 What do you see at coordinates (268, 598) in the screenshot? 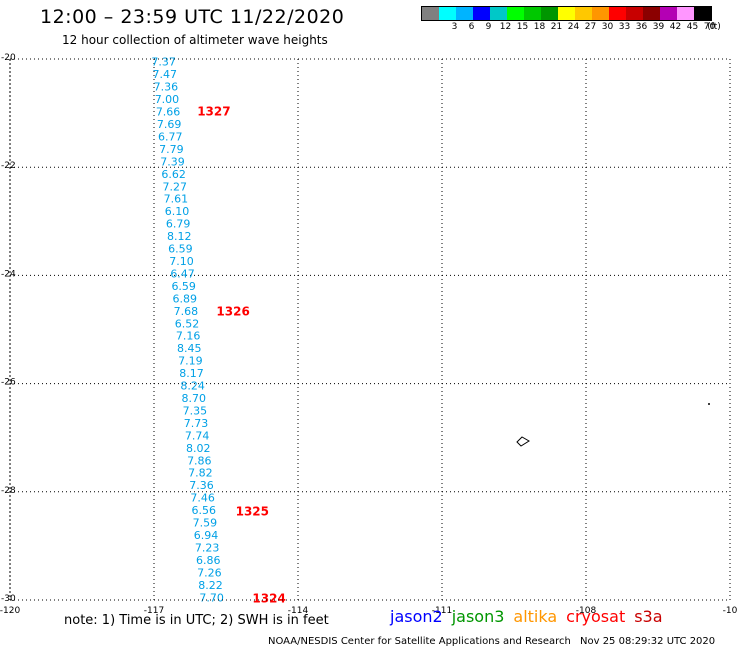
I see `pass-time-label: 1324` at bounding box center [268, 598].